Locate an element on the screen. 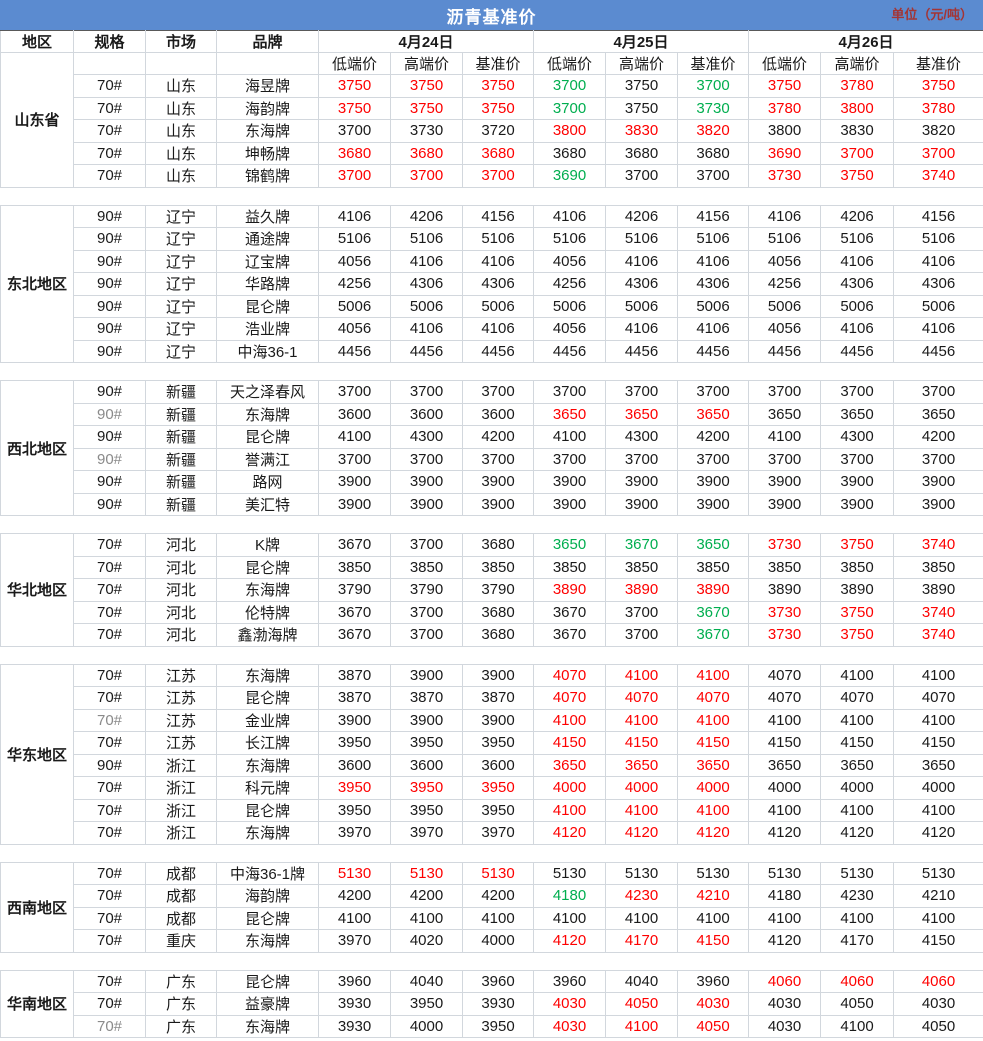 This screenshot has height=1041, width=983. price-cell: 4170 is located at coordinates (857, 941).